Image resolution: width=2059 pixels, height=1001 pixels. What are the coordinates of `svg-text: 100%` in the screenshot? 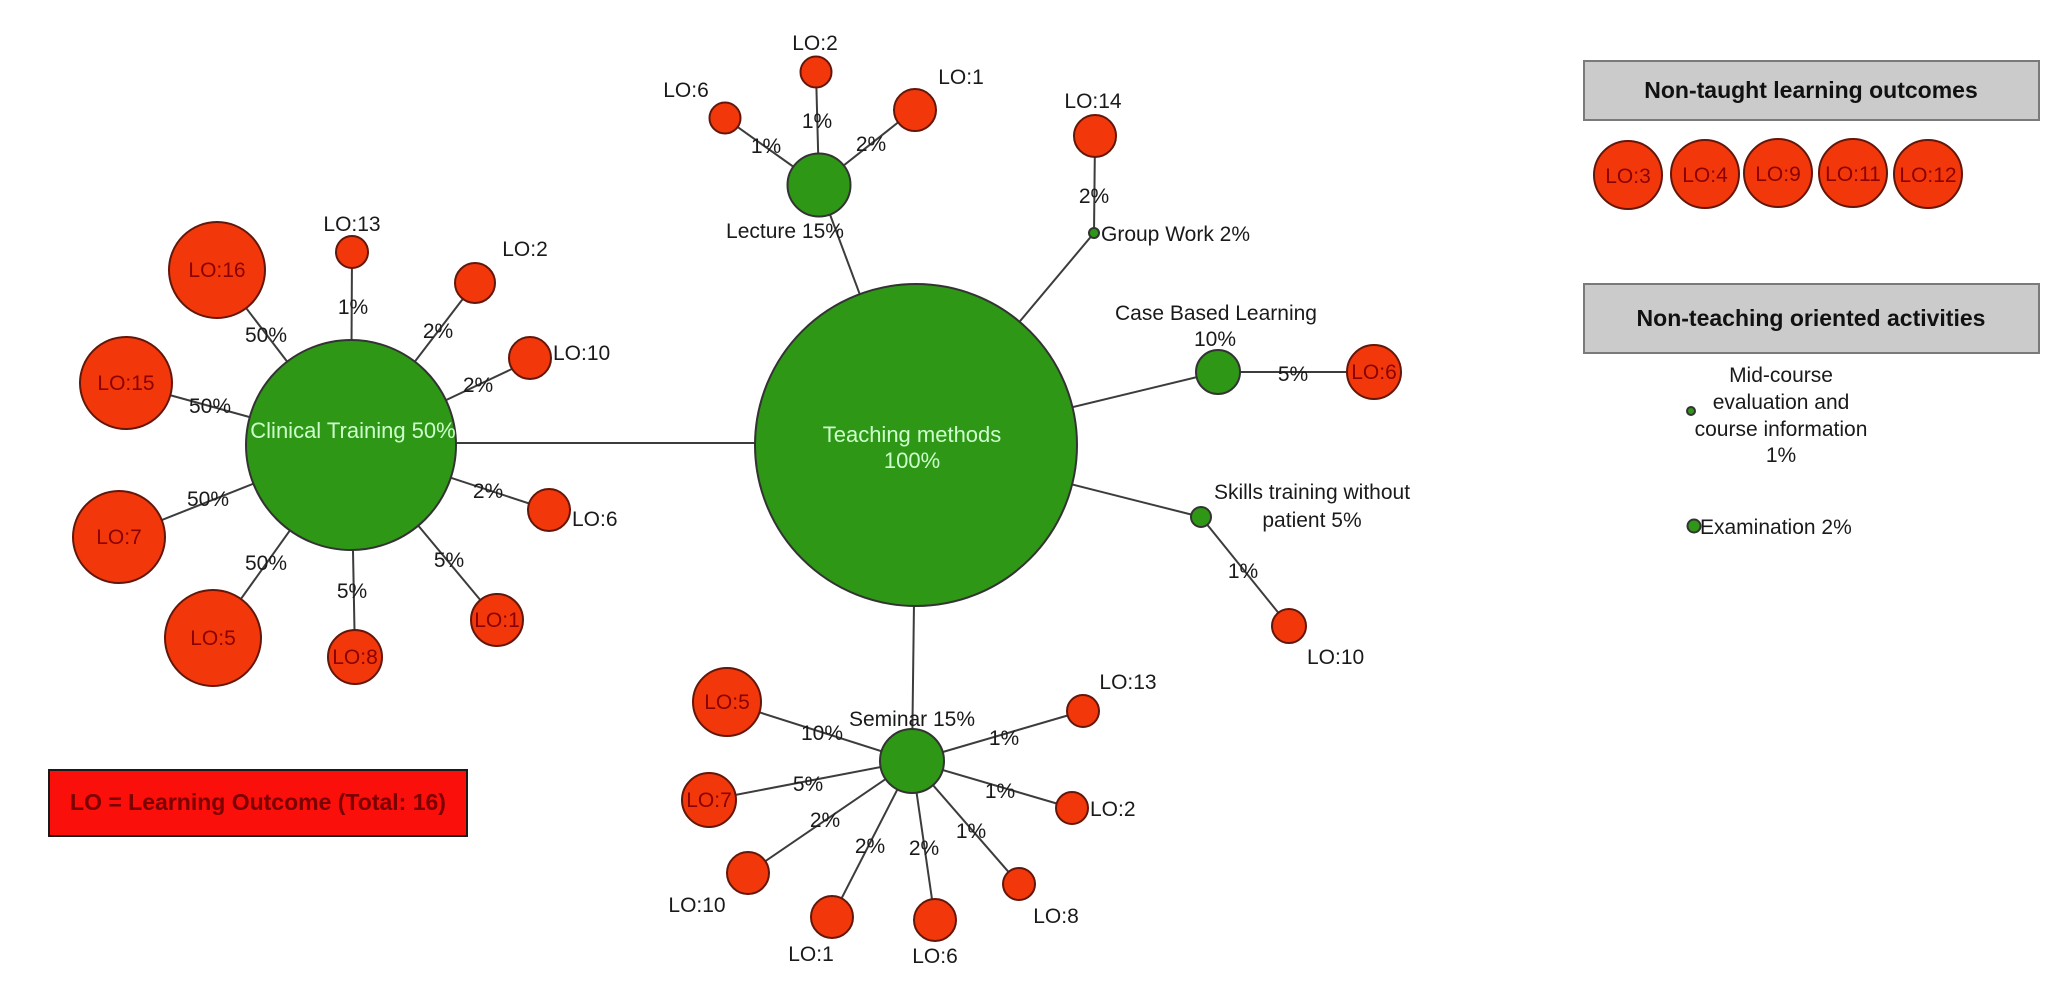 It's located at (912, 460).